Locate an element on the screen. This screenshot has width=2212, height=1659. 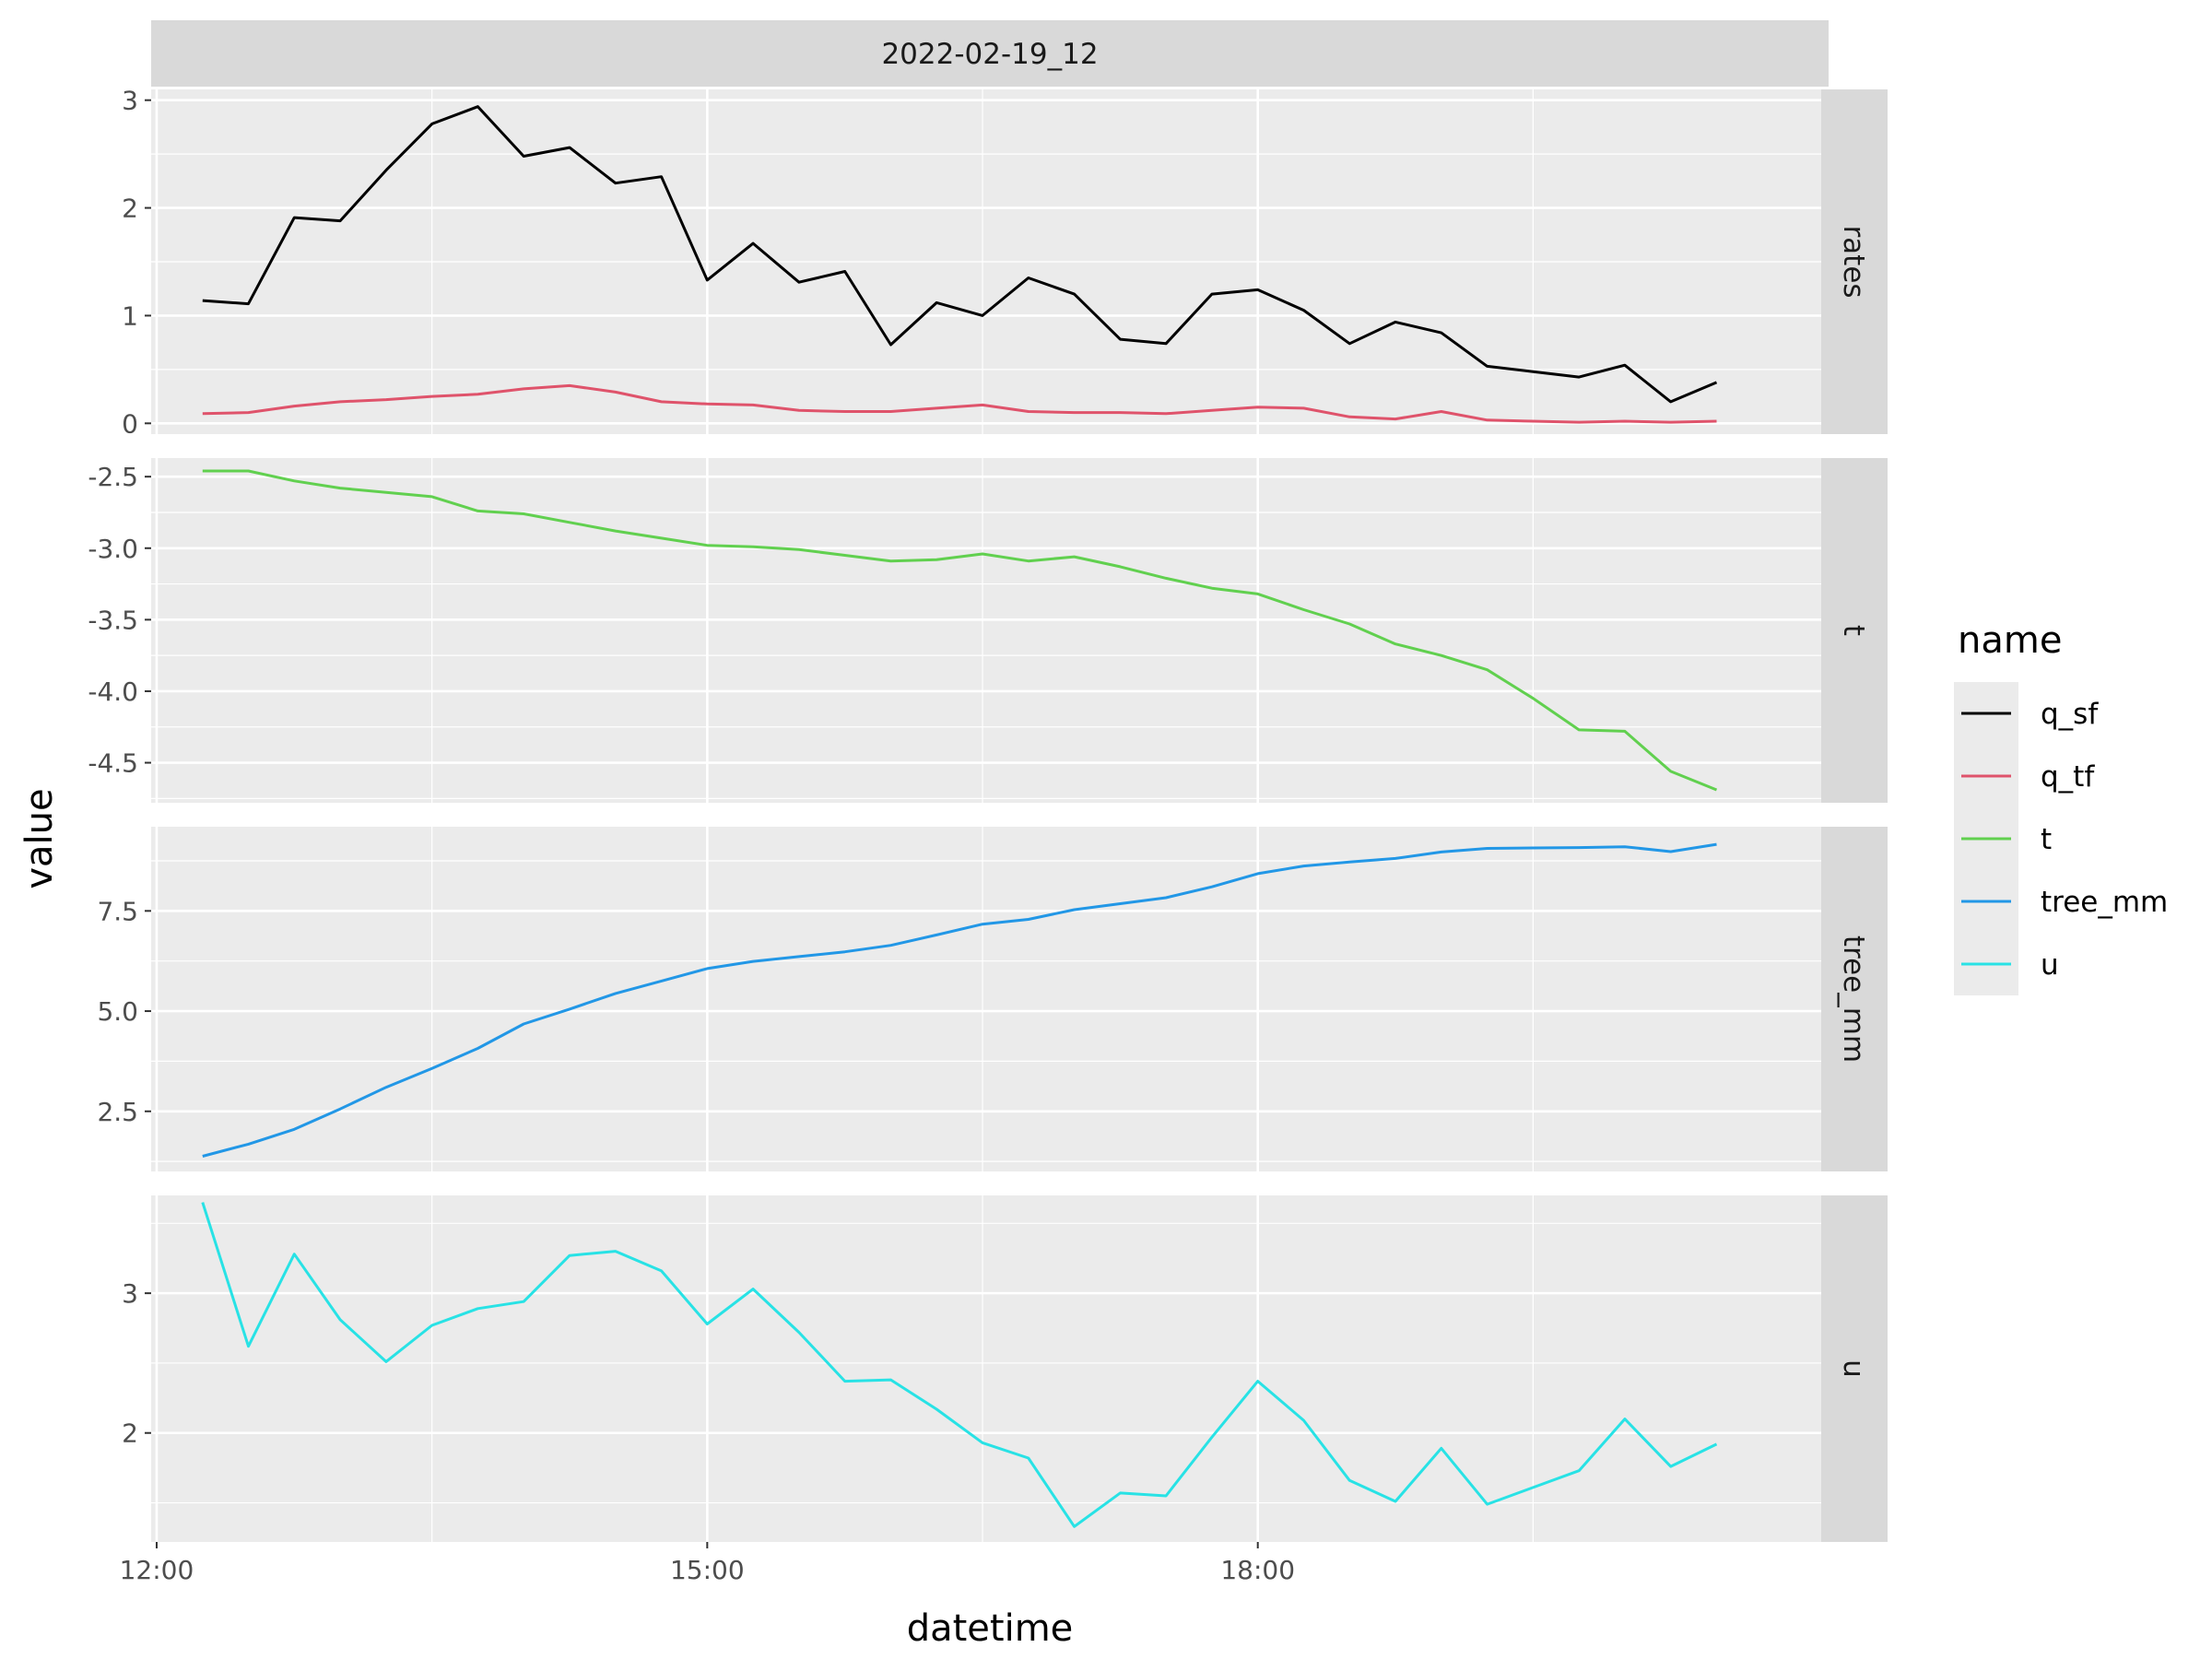
legend-label-q_tf: q_tf is located at coordinates (2068, 777).